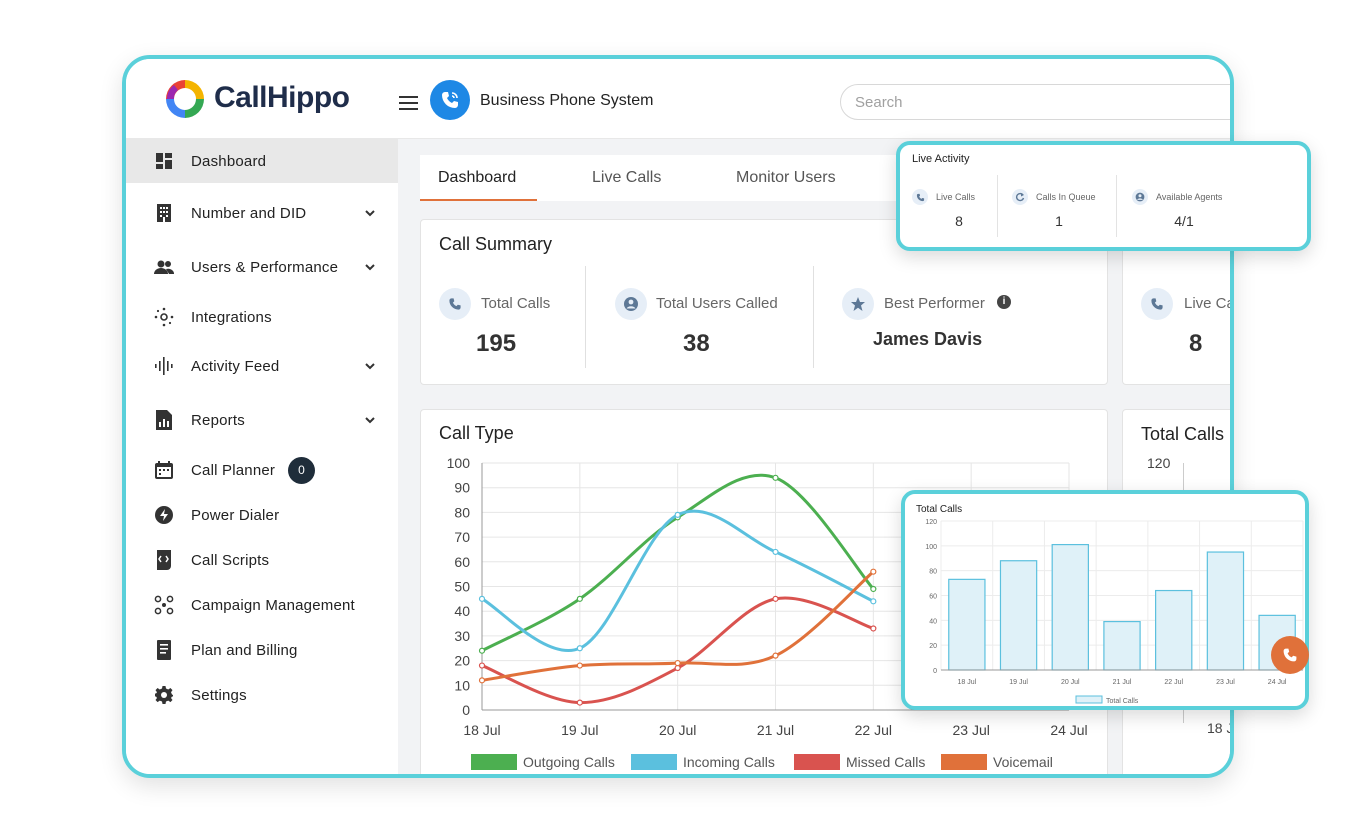  What do you see at coordinates (1122, 701) in the screenshot?
I see `legend-label: Total Calls` at bounding box center [1122, 701].